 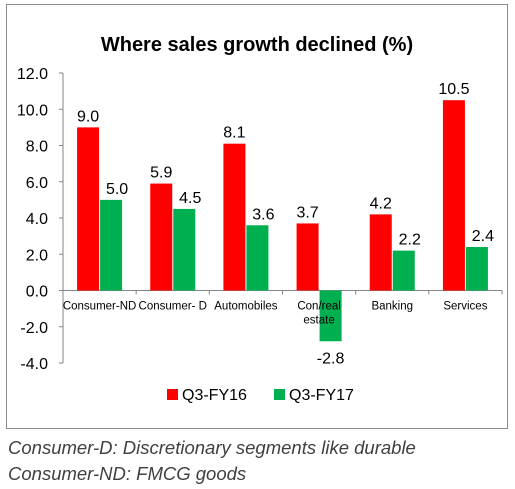 What do you see at coordinates (321, 395) in the screenshot?
I see `legend-label: Q3-FY17` at bounding box center [321, 395].